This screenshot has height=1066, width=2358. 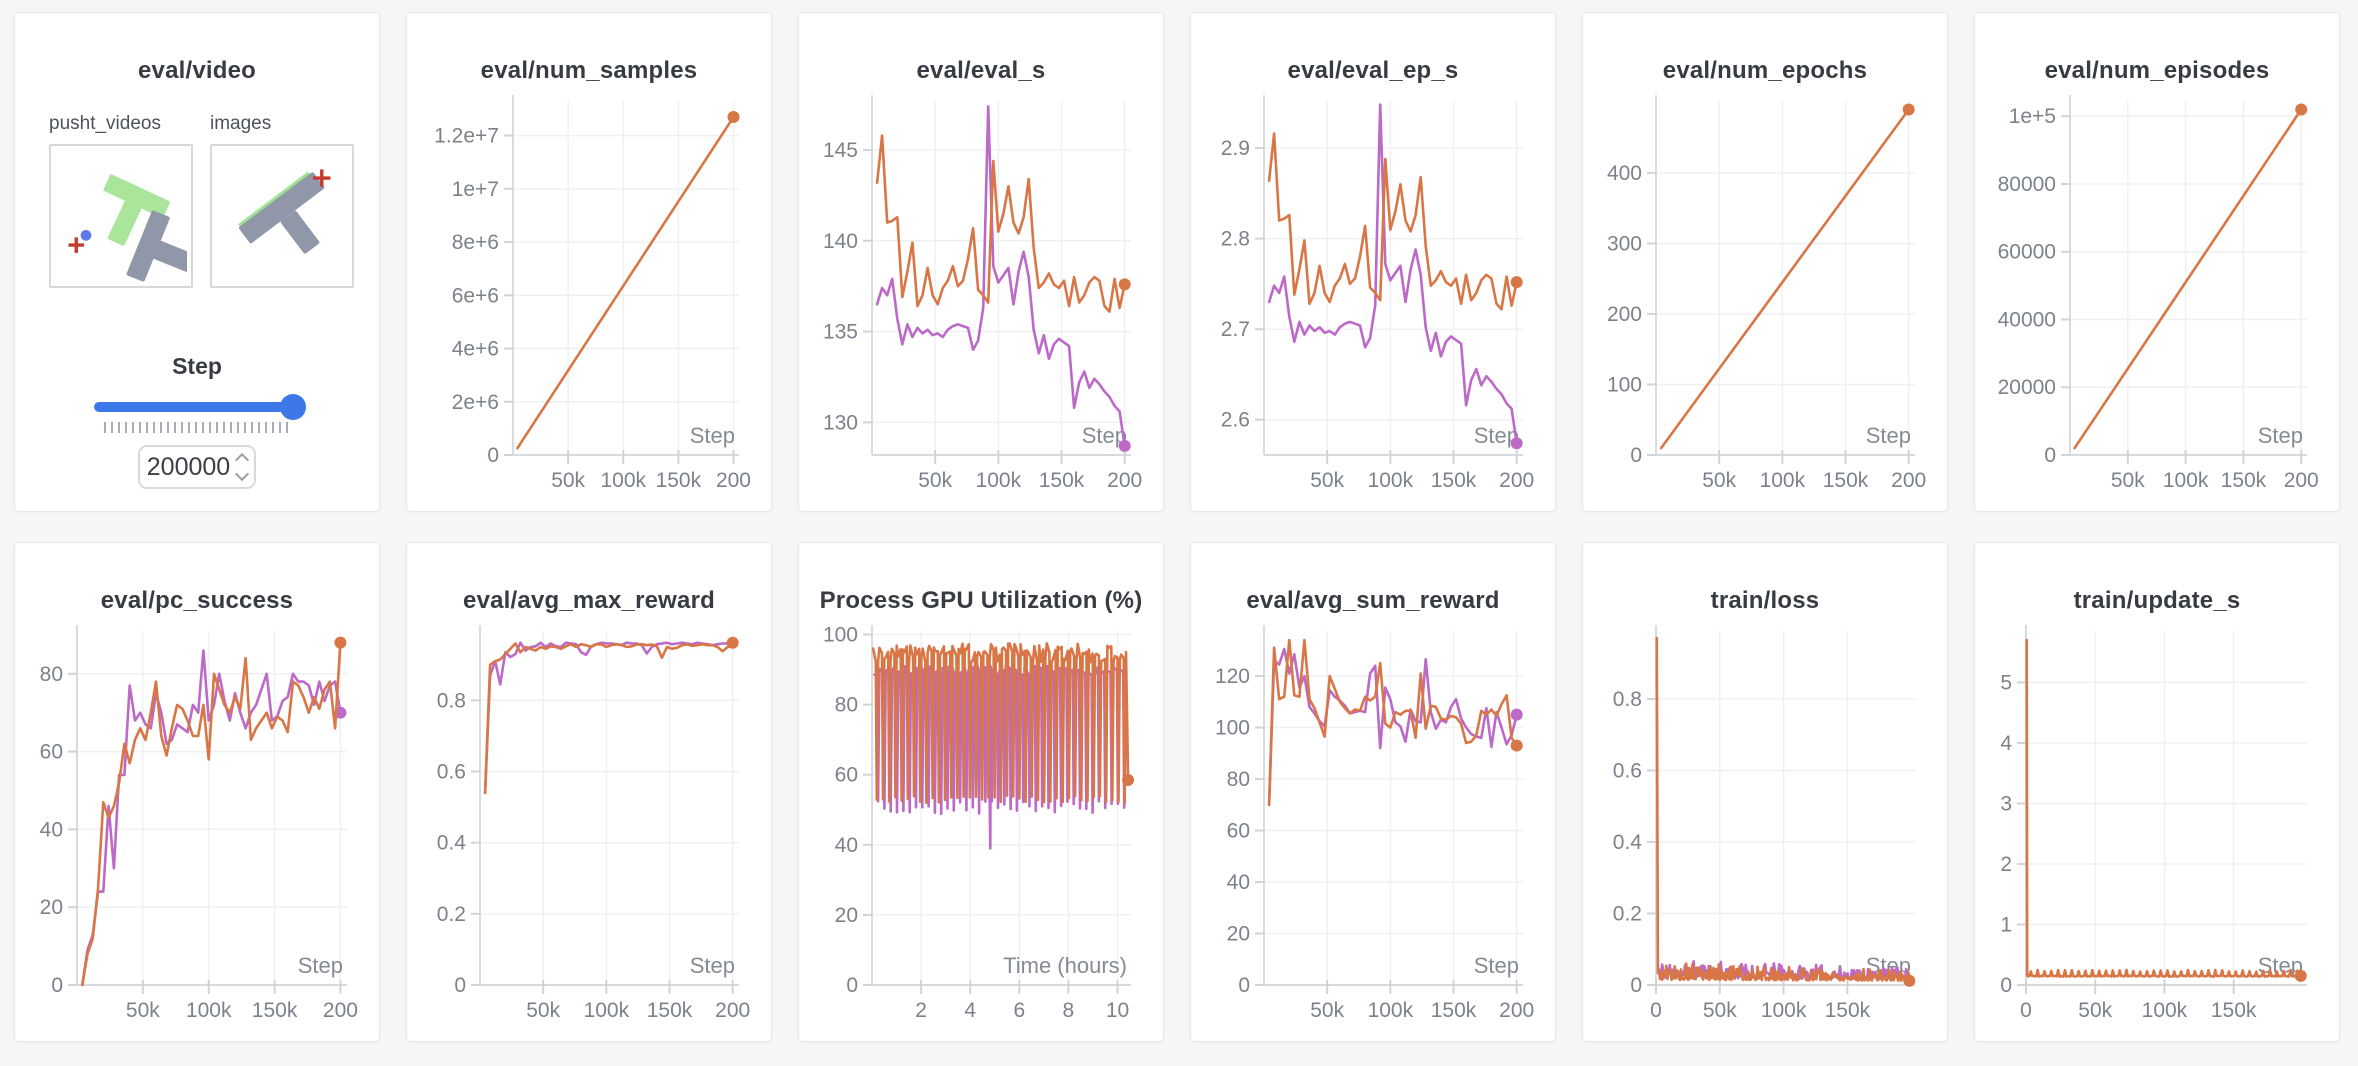 I want to click on svg-text: 20, so click(x=1238, y=934).